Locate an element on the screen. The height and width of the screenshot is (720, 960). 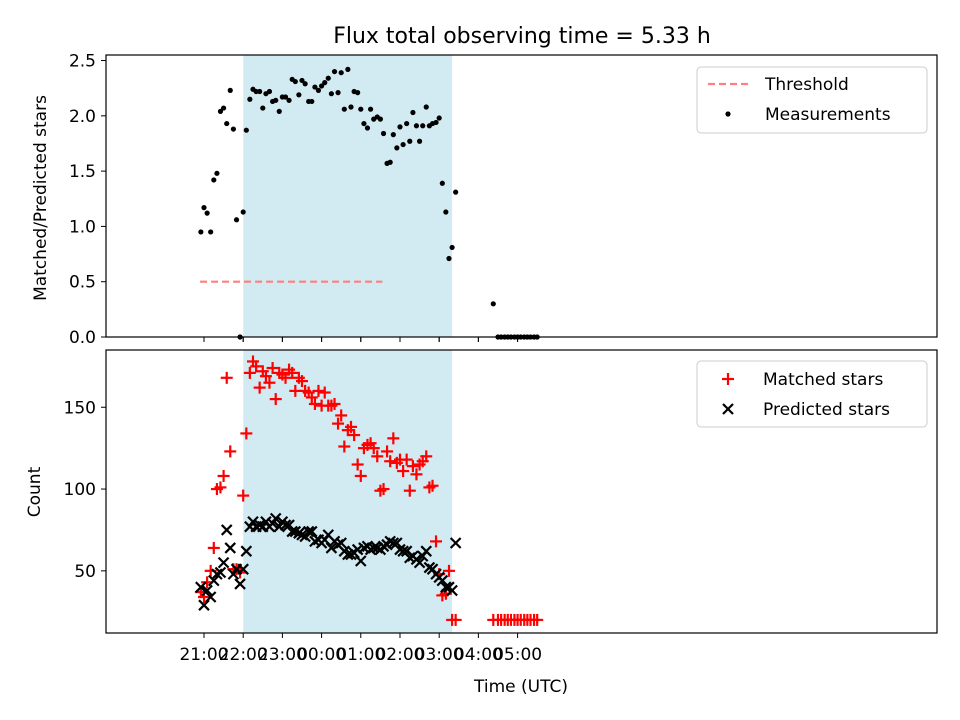
x-tick-label: 21:00 is located at coordinates (203, 655).